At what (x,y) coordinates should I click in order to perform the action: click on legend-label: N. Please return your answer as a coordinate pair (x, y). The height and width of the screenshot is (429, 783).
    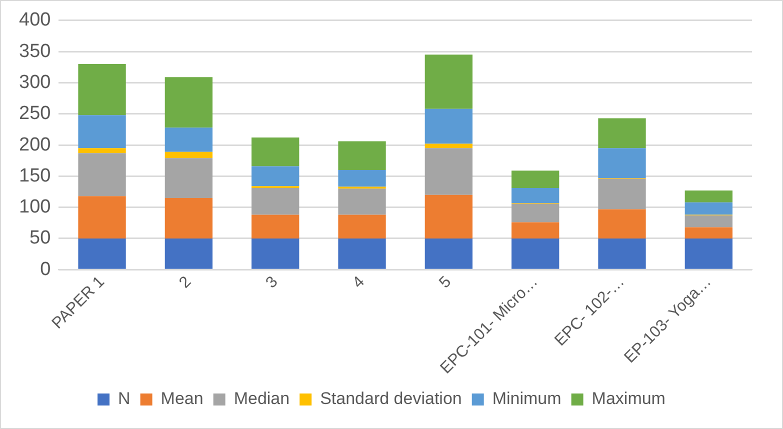
    Looking at the image, I should click on (124, 398).